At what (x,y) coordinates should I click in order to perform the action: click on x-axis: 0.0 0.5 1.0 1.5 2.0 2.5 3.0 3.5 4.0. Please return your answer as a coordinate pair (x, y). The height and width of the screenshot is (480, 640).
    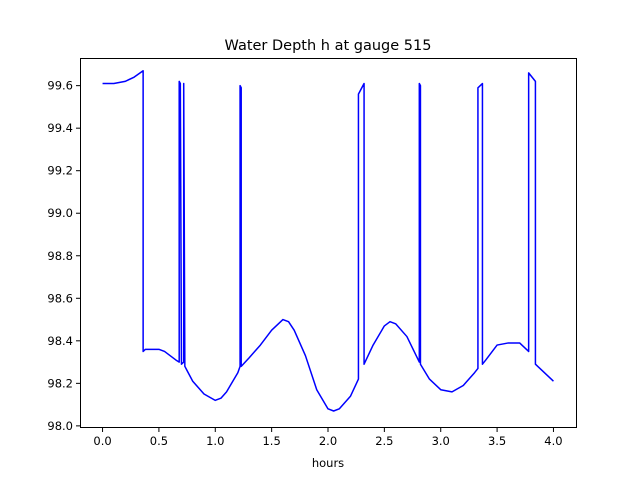
    Looking at the image, I should click on (328, 438).